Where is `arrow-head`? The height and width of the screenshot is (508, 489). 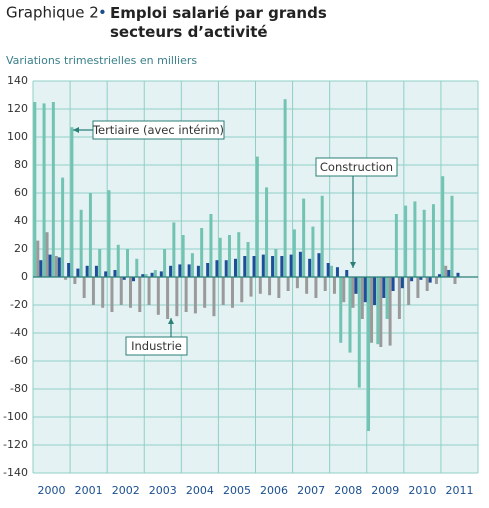
arrow-head is located at coordinates (171, 321).